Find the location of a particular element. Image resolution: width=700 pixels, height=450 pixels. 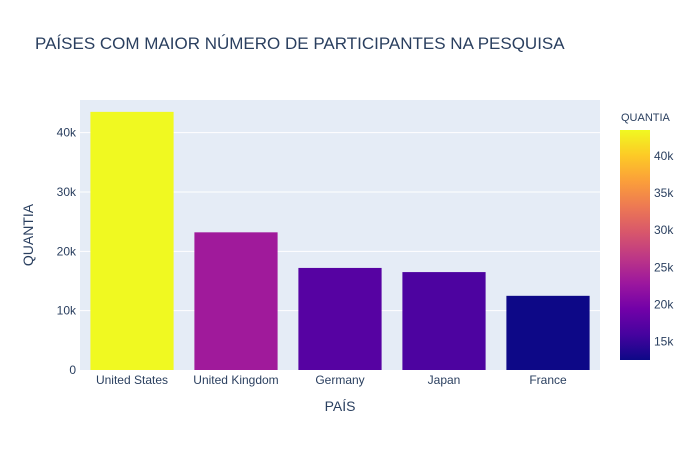

x-tick-label: United States is located at coordinates (132, 380).